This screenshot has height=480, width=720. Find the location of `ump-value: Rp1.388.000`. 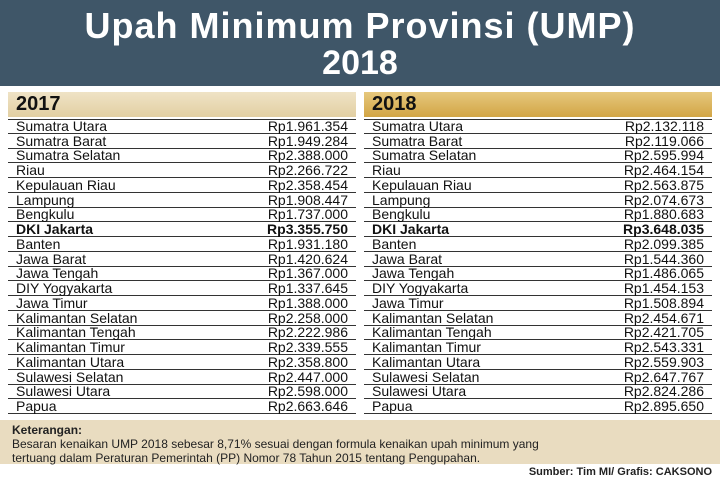

ump-value: Rp1.388.000 is located at coordinates (307, 302).